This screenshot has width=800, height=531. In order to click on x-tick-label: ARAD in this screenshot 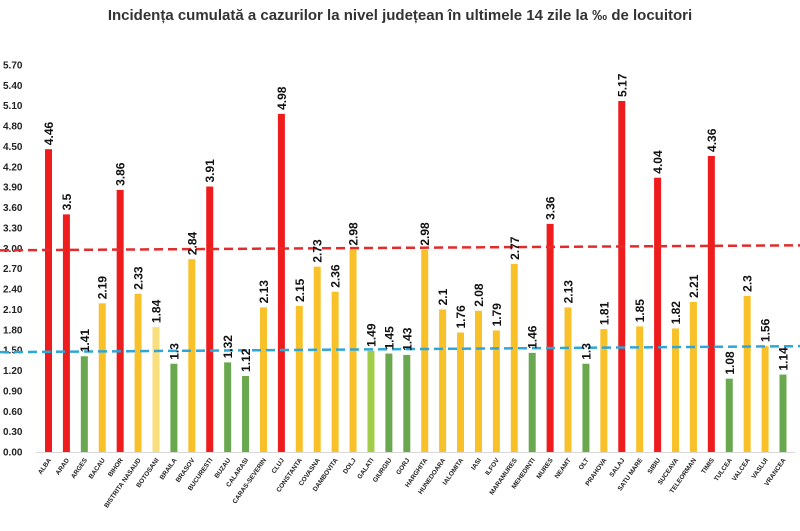, I will do `click(63, 467)`.